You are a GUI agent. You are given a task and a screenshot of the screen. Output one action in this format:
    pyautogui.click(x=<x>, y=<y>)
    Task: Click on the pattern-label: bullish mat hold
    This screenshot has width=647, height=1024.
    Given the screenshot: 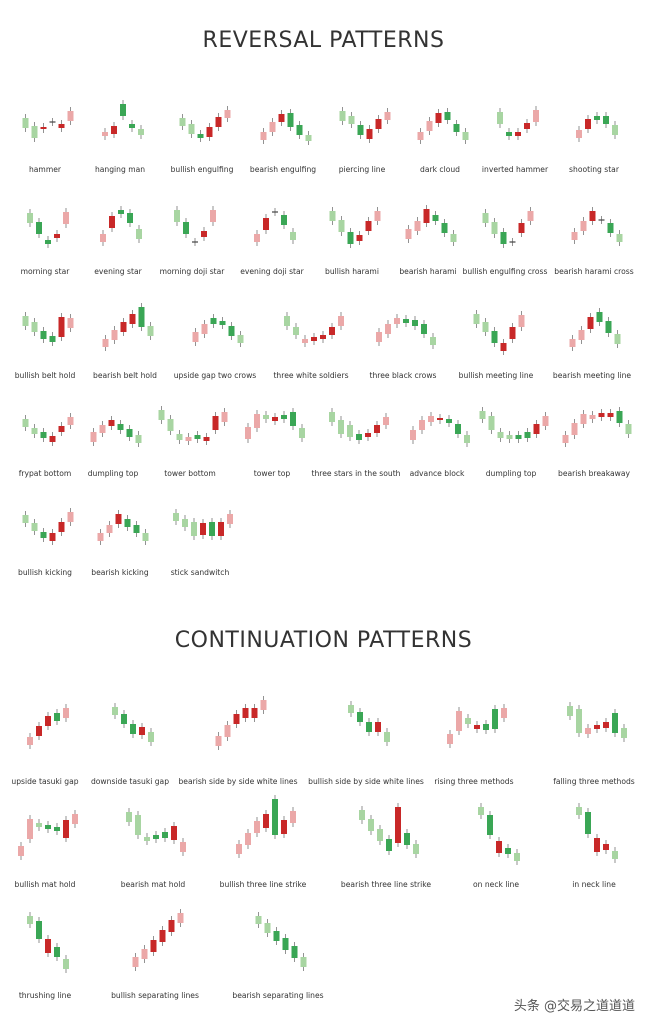 What is the action you would take?
    pyautogui.click(x=45, y=884)
    